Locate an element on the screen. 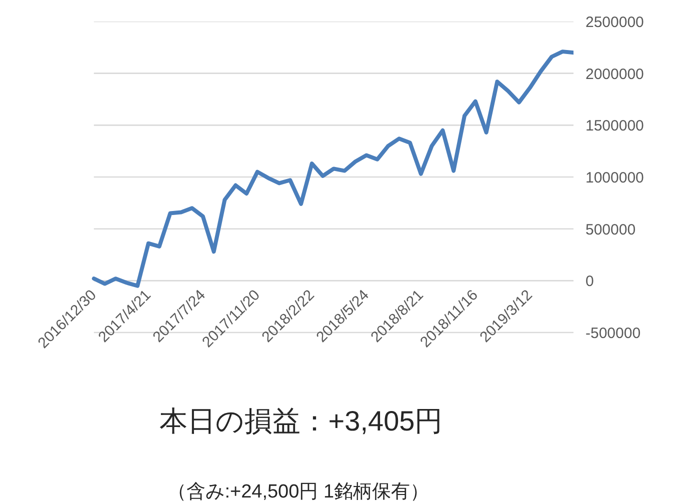 The image size is (673, 502). y-tick-label: 2000000 is located at coordinates (615, 74).